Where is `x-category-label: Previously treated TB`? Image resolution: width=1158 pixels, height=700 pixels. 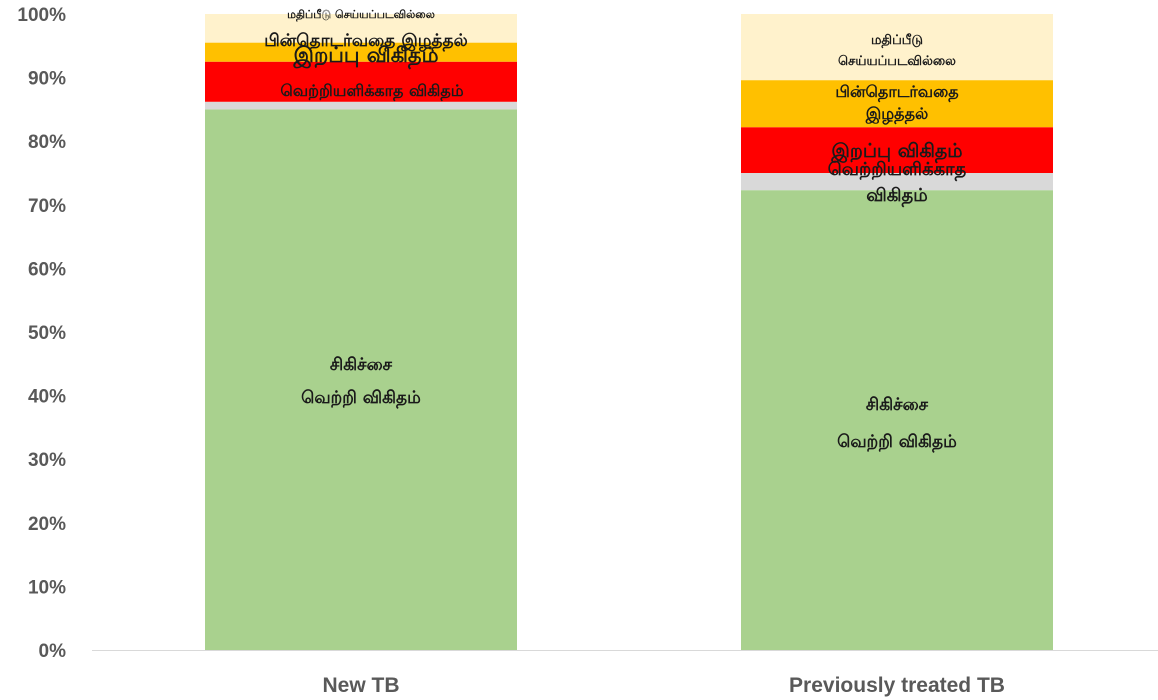 x-category-label: Previously treated TB is located at coordinates (897, 685).